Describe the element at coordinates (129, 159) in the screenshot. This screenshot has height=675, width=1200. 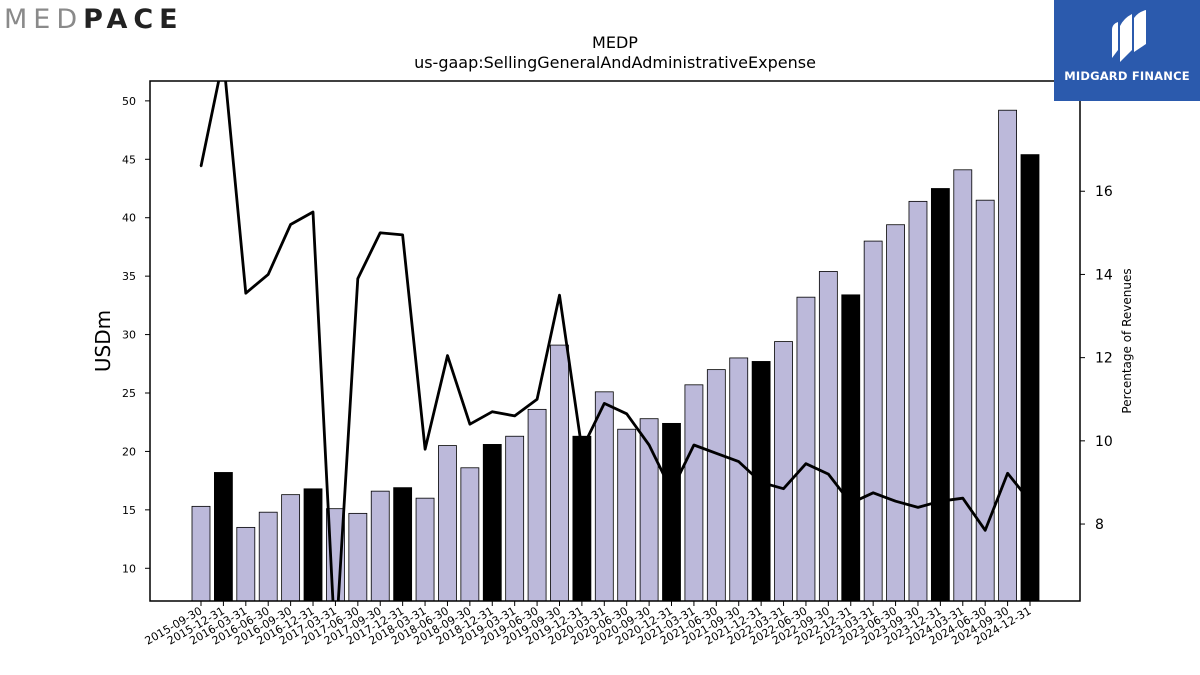
I see `y-tick-label: 45` at that location.